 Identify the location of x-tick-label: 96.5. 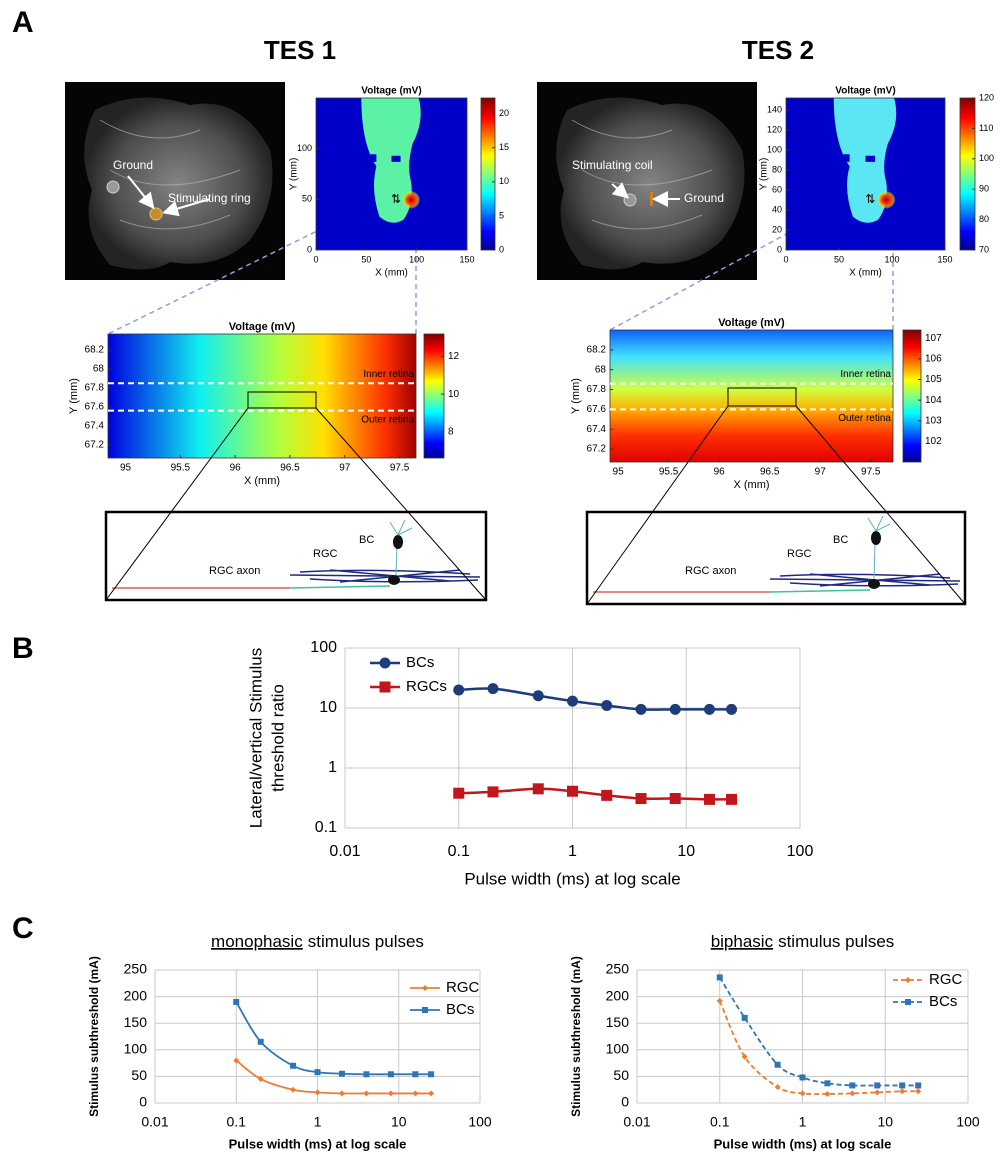
(770, 472).